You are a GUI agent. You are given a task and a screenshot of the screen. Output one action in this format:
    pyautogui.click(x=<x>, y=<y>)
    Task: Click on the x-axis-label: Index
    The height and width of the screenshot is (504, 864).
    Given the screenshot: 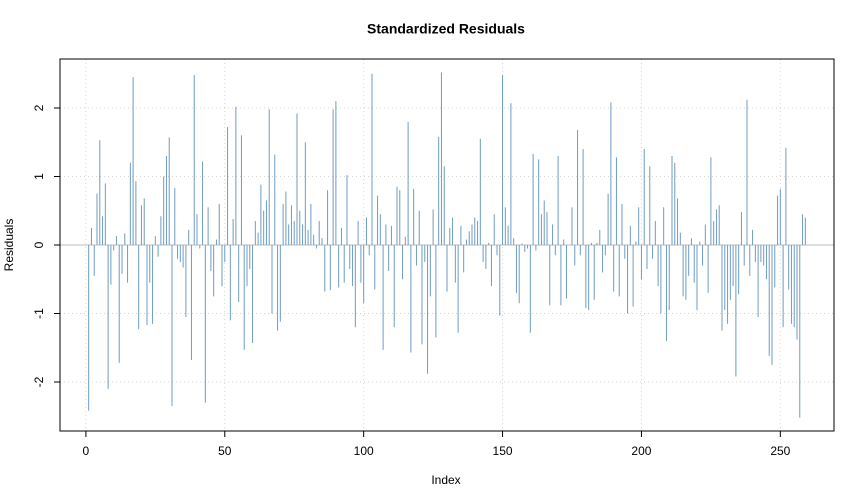 What is the action you would take?
    pyautogui.click(x=445, y=480)
    